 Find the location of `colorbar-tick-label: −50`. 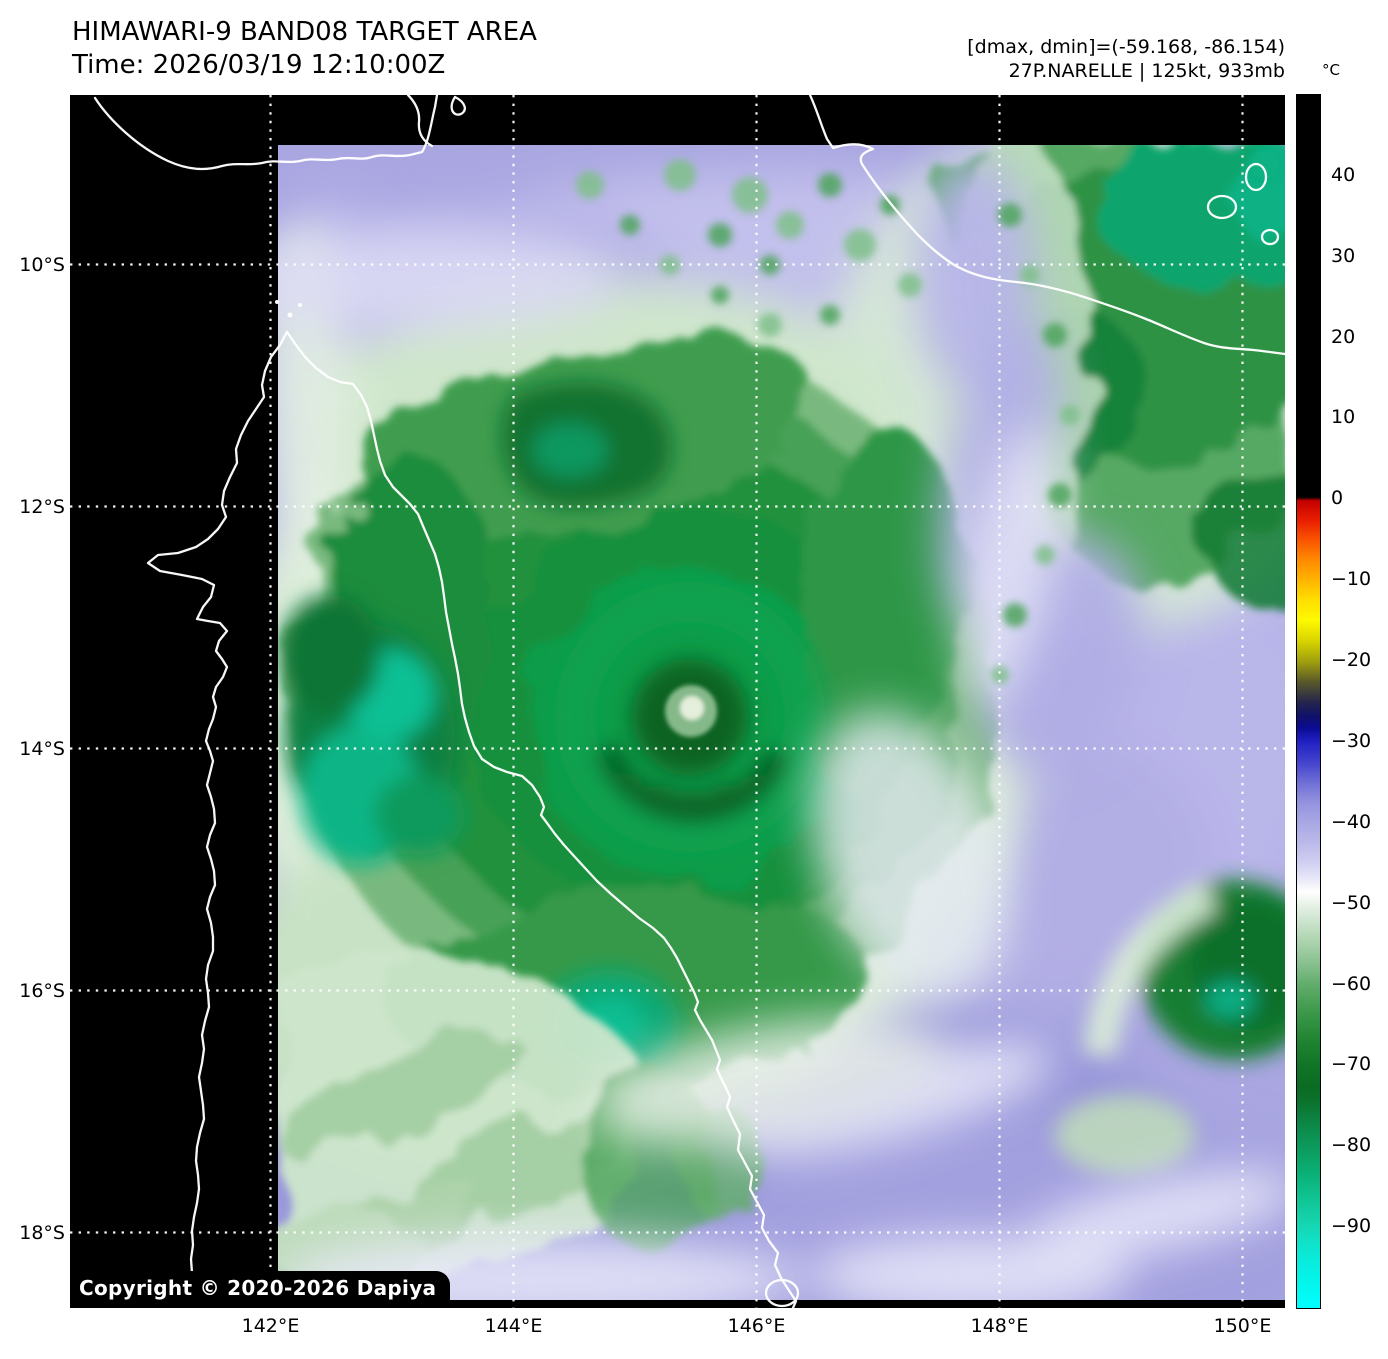

colorbar-tick-label: −50 is located at coordinates (1351, 902).